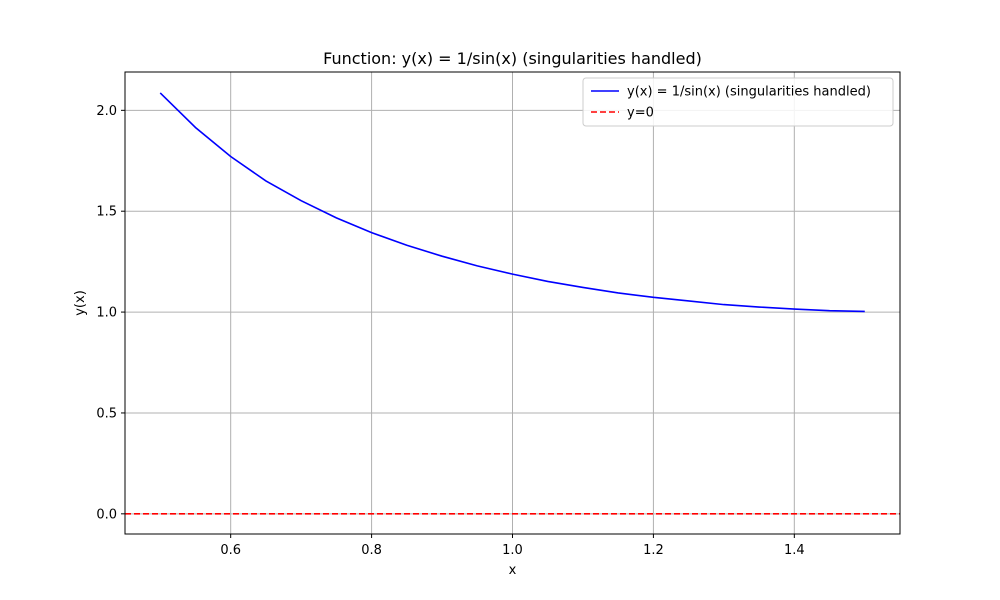  I want to click on legend-box, so click(738, 102).